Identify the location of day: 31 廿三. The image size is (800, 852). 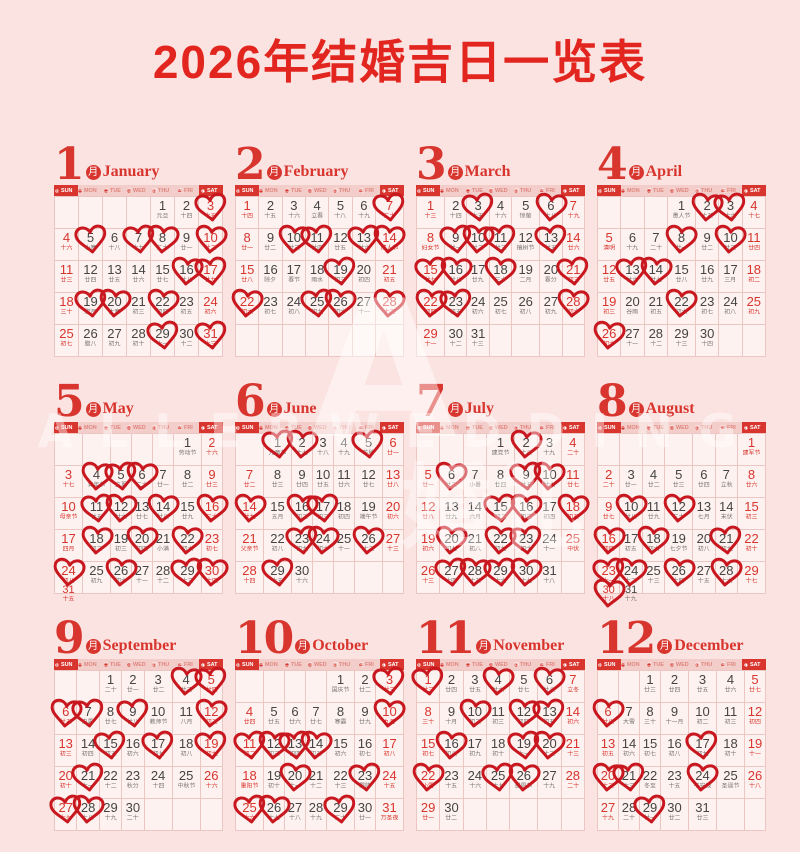
(702, 811).